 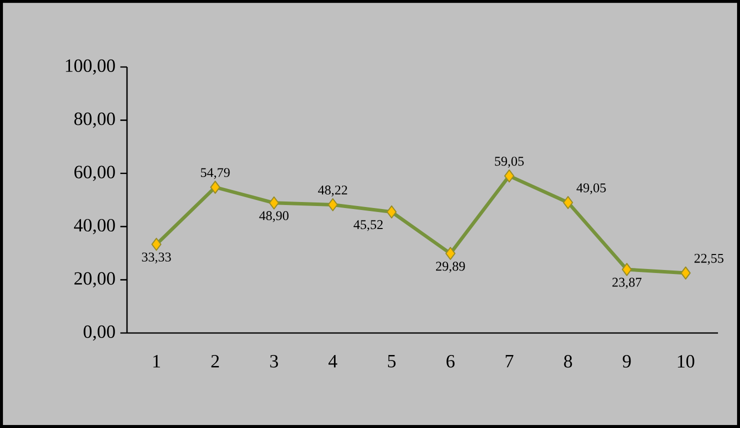 I want to click on data-label: 33,33, so click(x=156, y=258).